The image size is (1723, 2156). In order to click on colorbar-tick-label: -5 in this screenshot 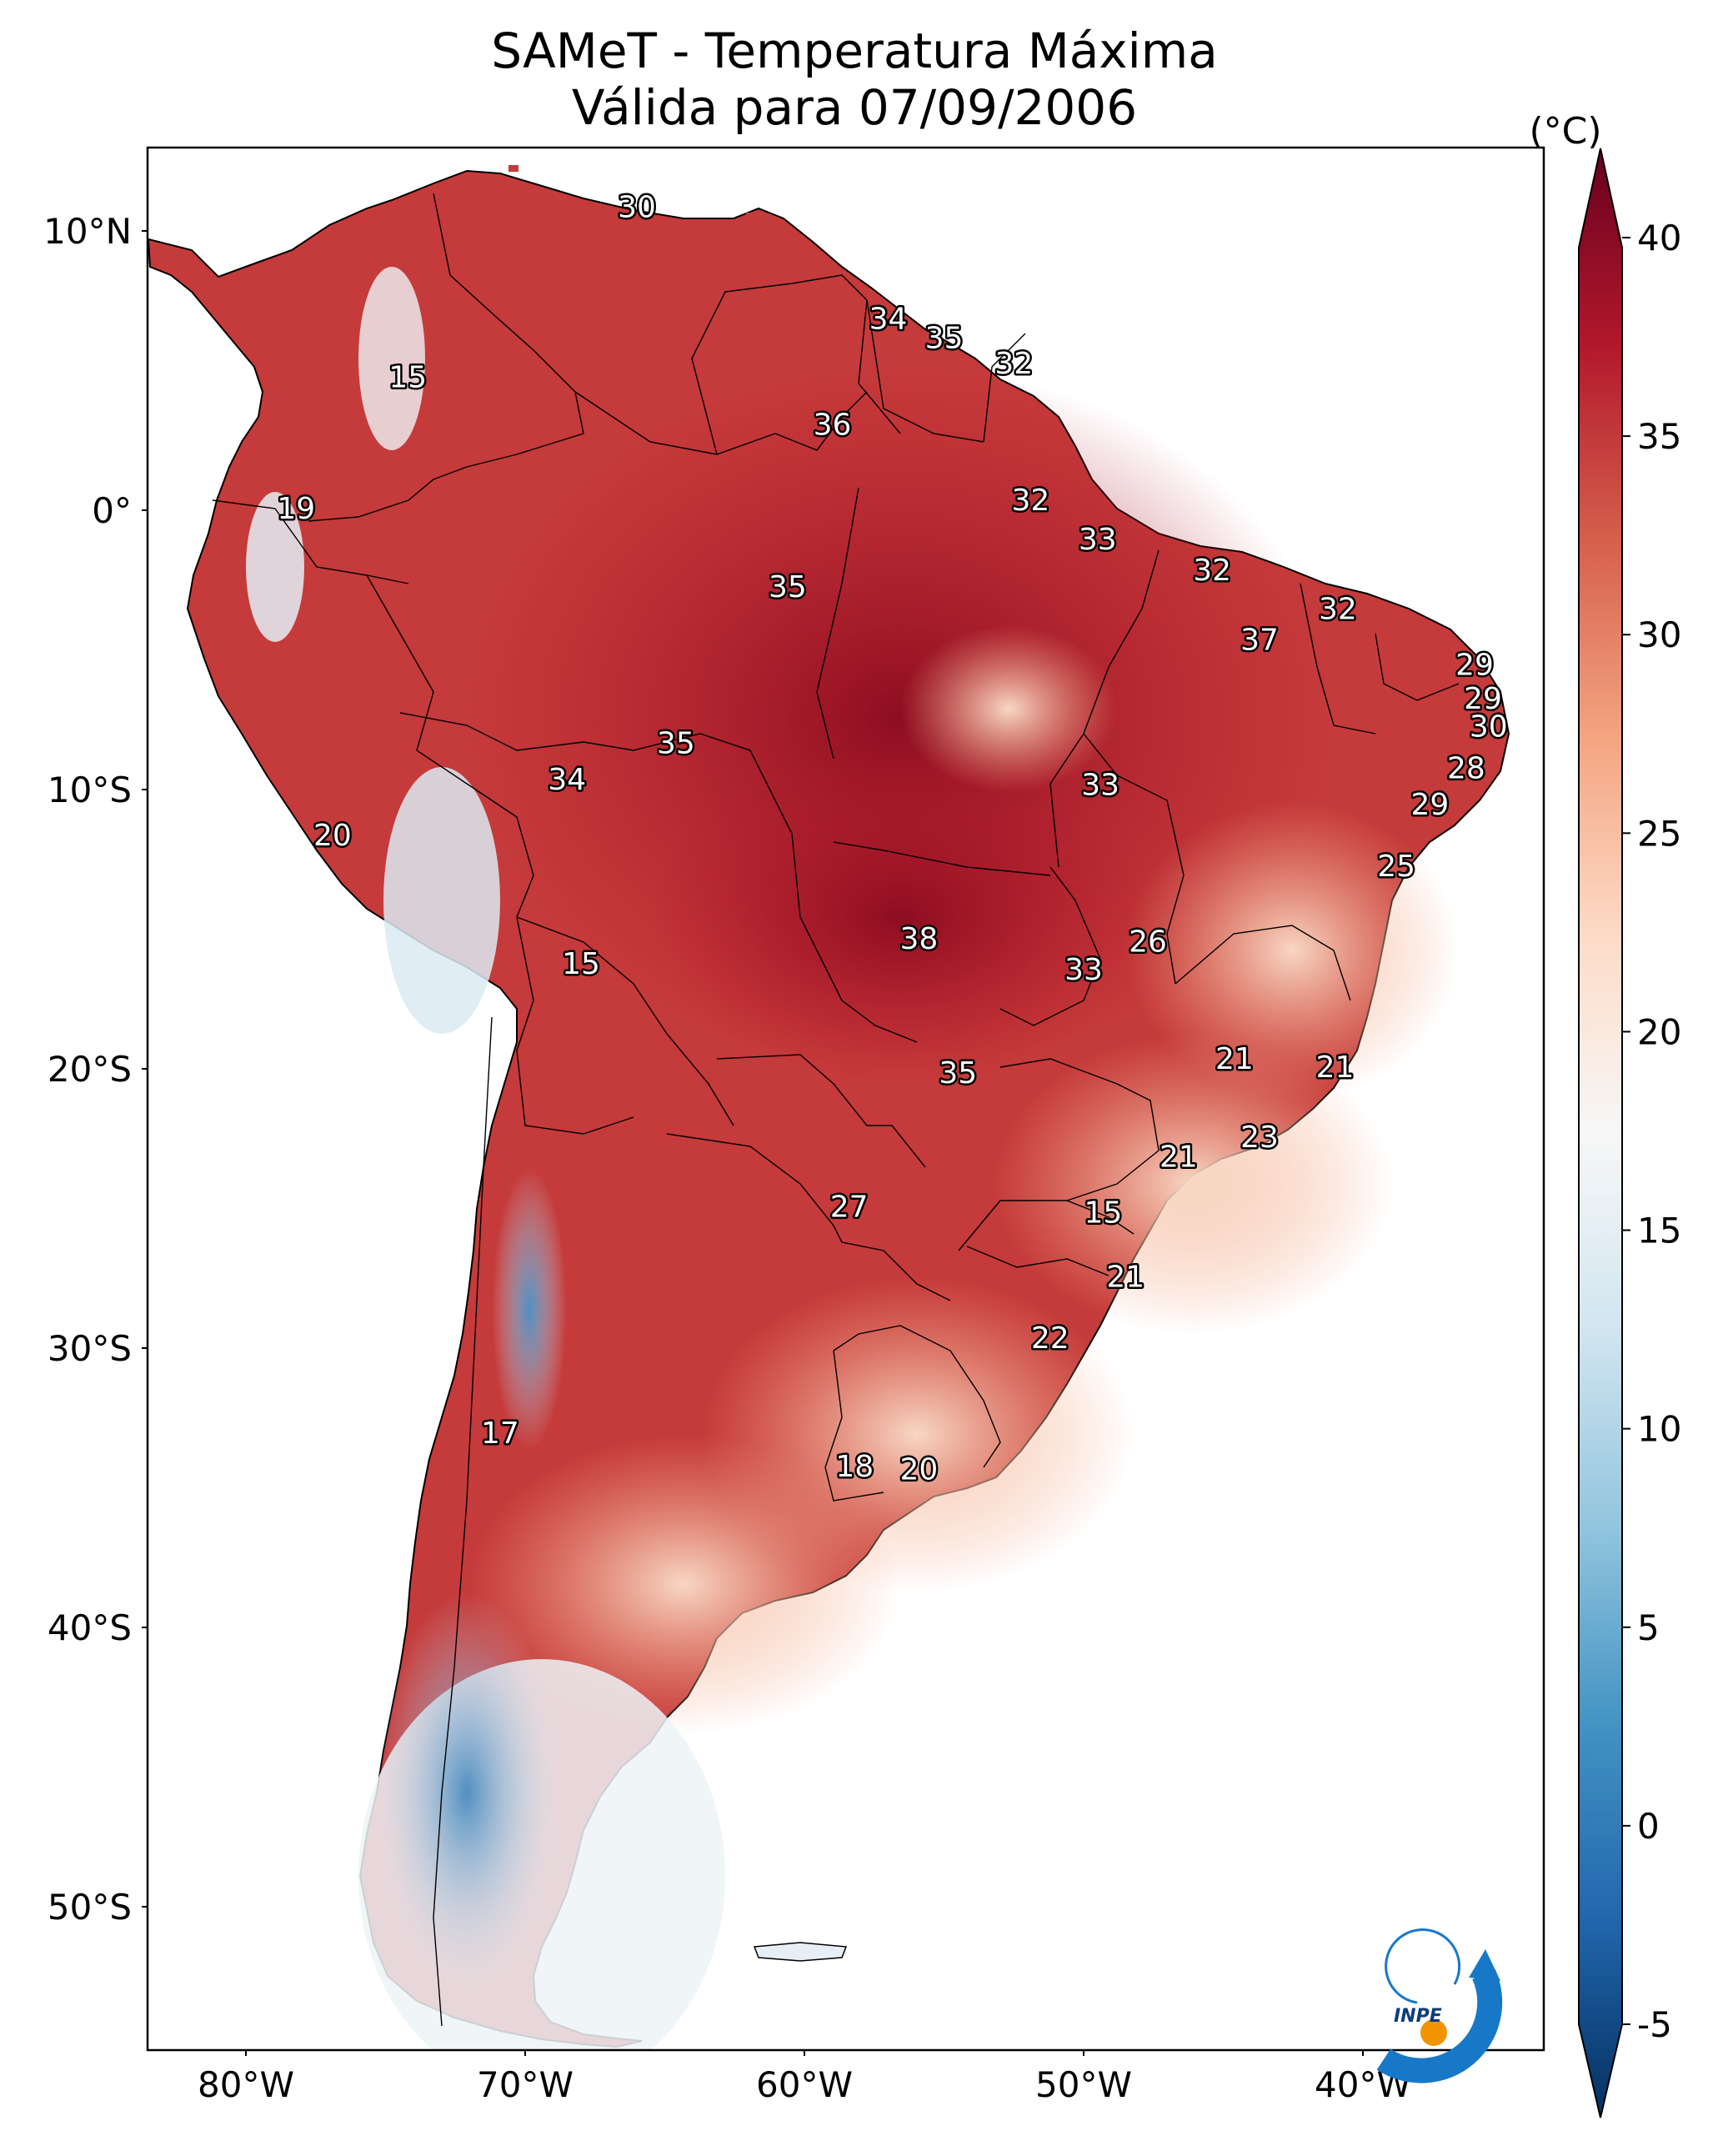, I will do `click(1655, 2025)`.